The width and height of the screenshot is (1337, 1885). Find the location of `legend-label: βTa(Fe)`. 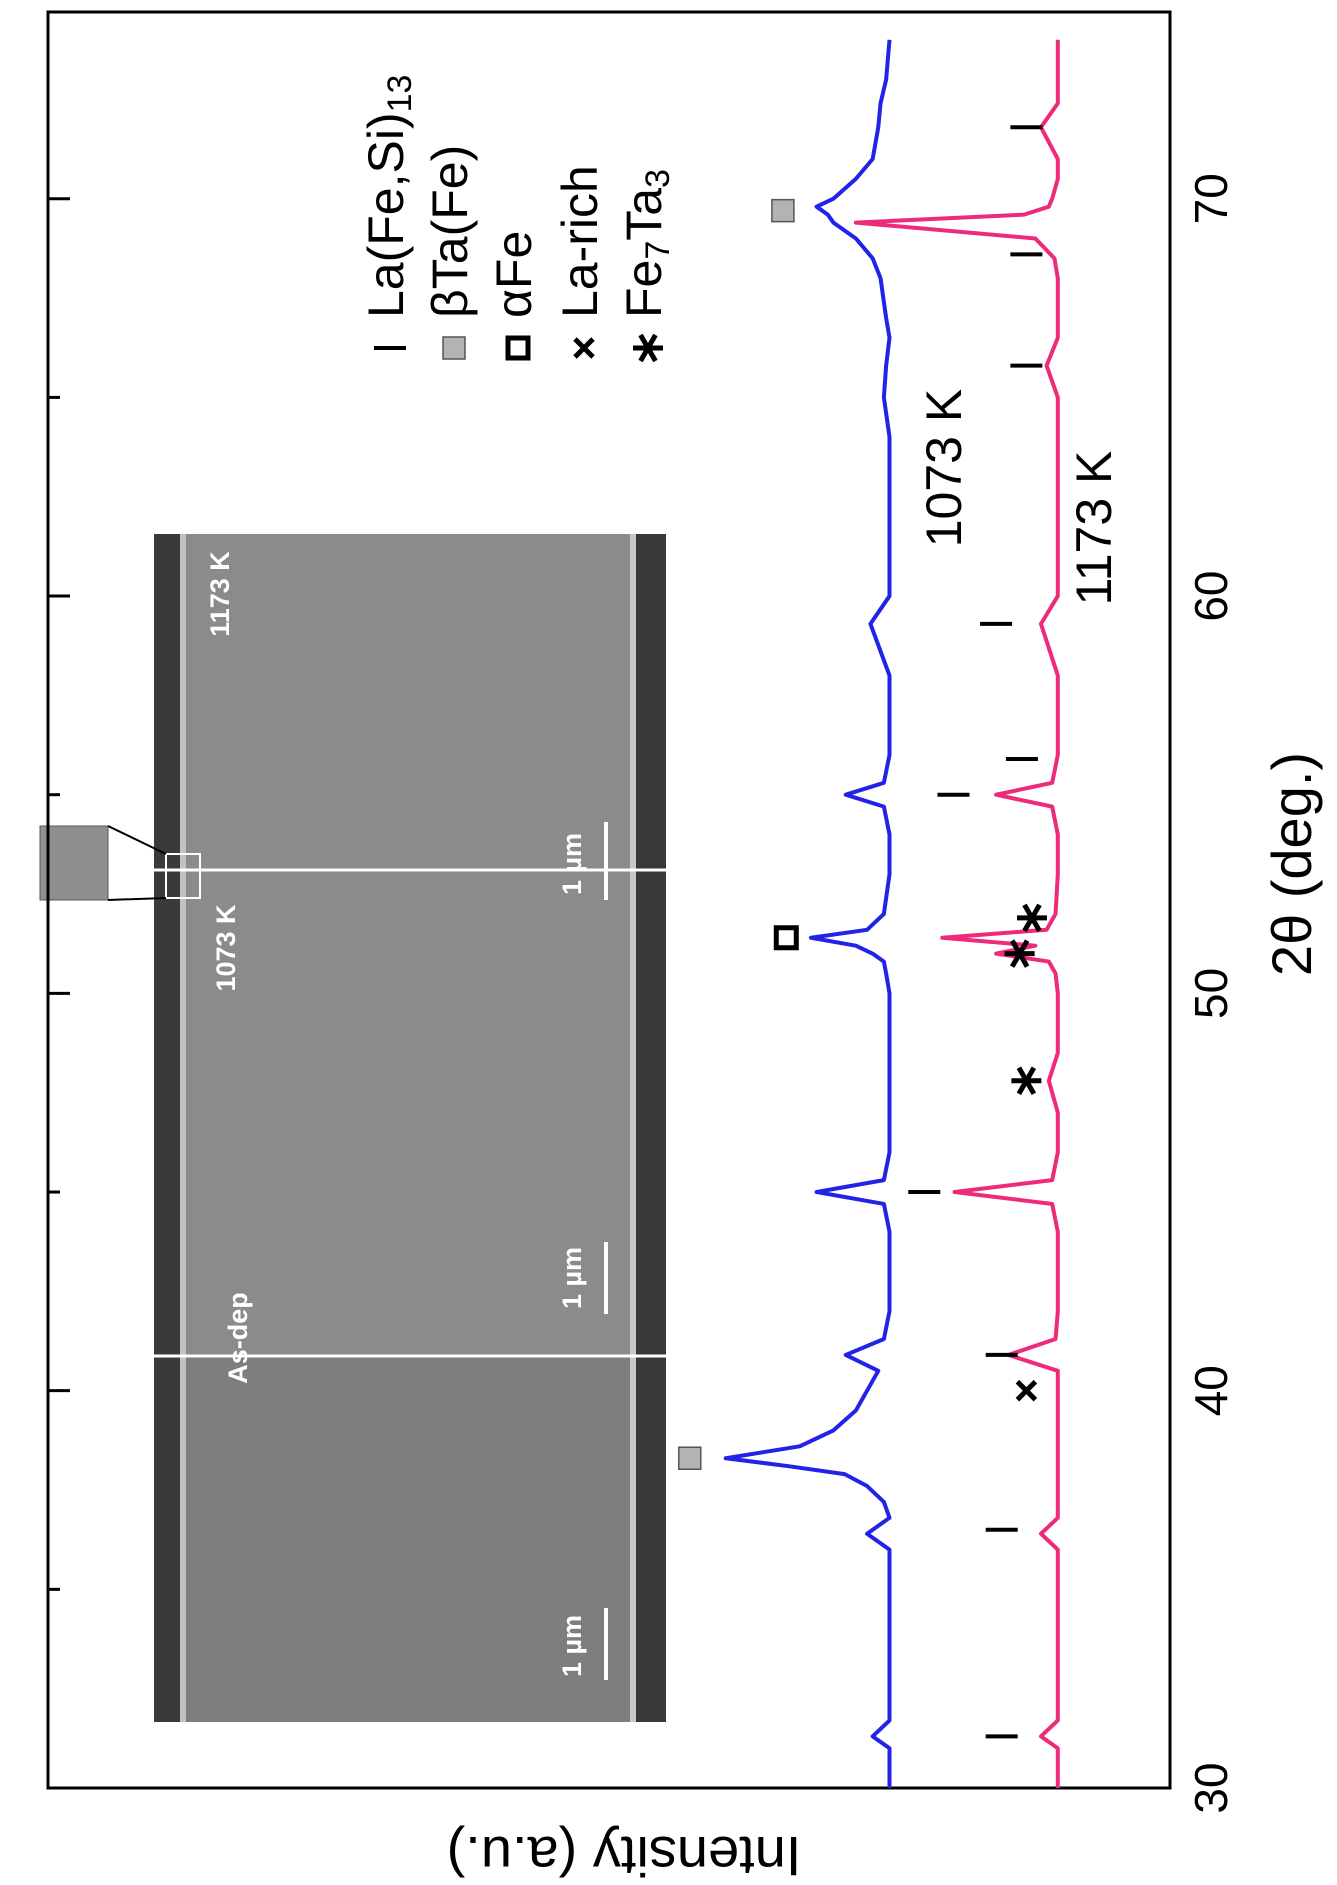

legend-label: βTa(Fe) is located at coordinates (450, 231).